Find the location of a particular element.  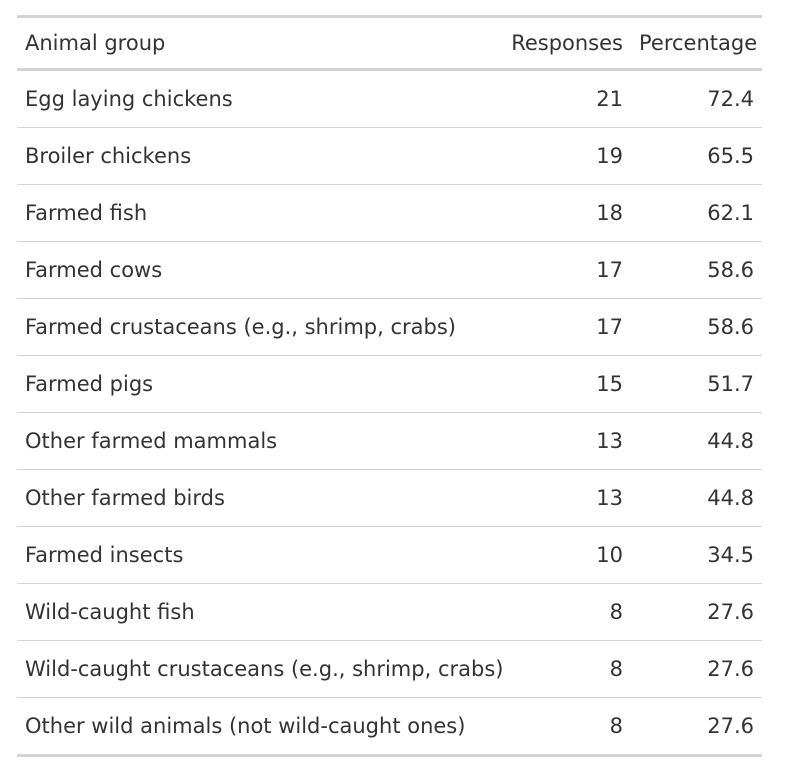

table-row: Egg laying chickens 21 72.4 is located at coordinates (389, 98).